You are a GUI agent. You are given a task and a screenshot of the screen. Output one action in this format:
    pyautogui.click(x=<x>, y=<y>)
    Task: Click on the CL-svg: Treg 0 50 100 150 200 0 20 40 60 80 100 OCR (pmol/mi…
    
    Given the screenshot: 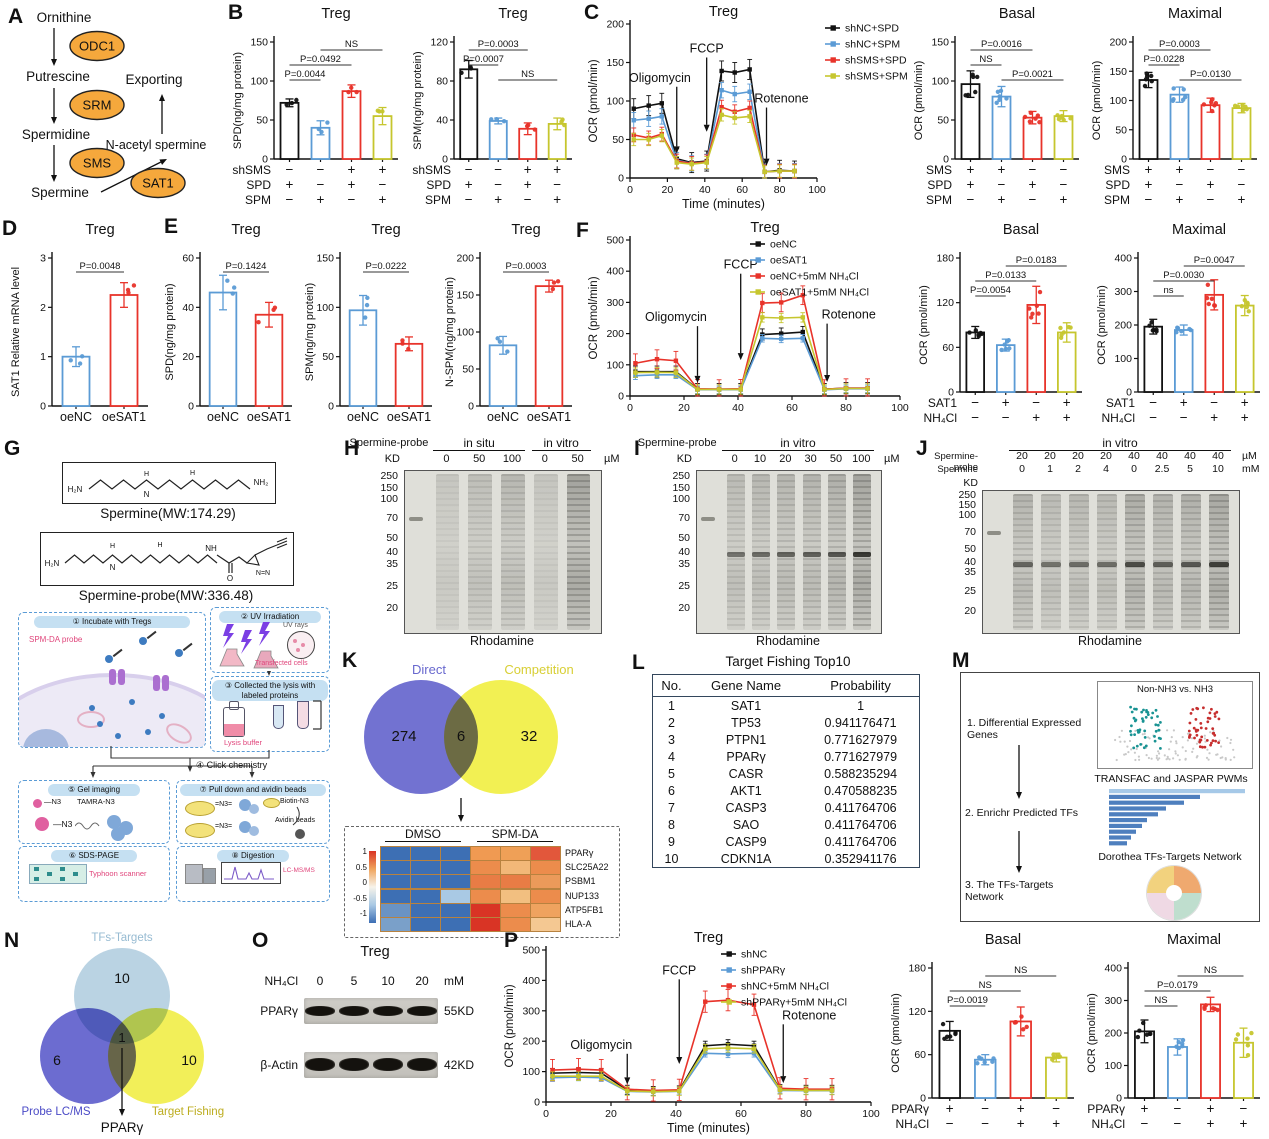 What is the action you would take?
    pyautogui.click(x=748, y=107)
    